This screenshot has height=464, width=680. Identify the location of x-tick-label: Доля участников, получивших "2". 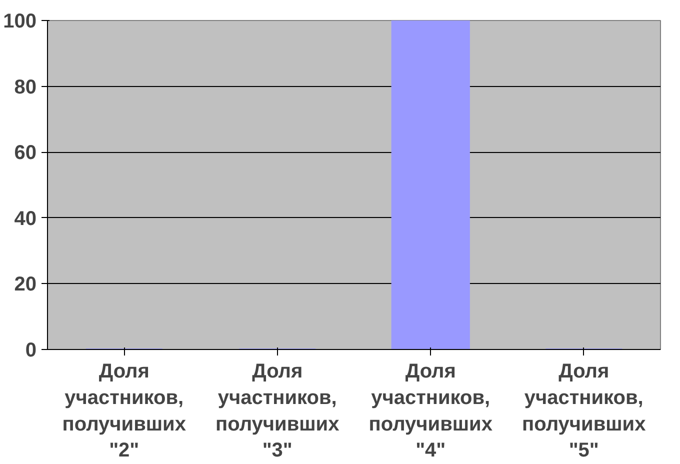
(124, 411).